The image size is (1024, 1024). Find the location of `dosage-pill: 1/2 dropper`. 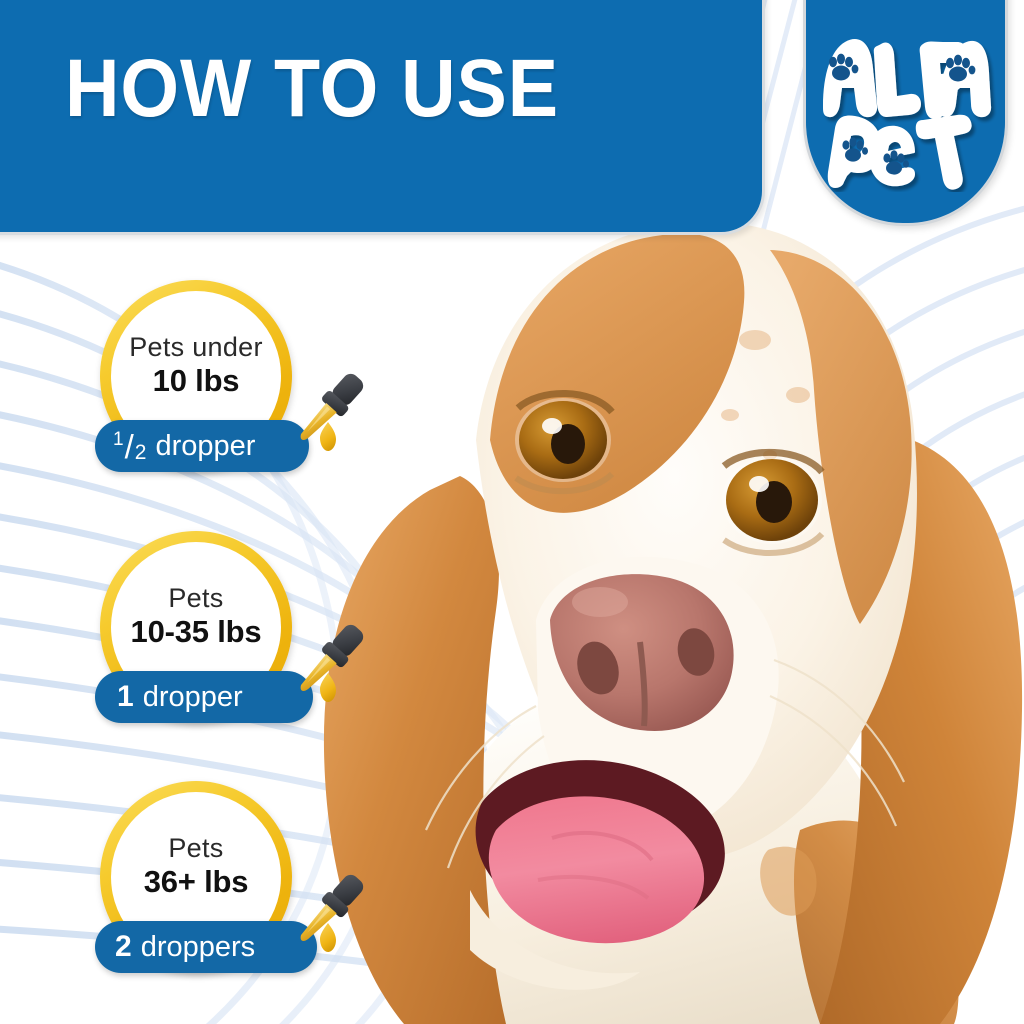

dosage-pill: 1/2 dropper is located at coordinates (202, 446).